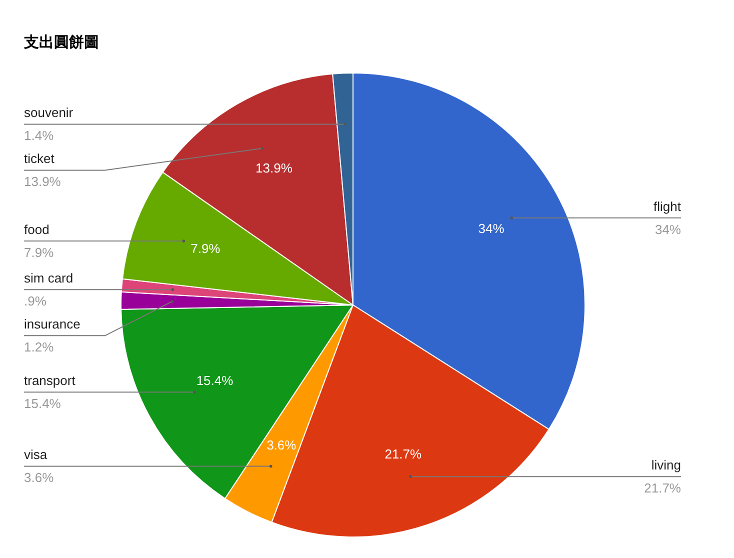 The image size is (734, 558). Describe the element at coordinates (36, 454) in the screenshot. I see `slice-label: visa` at that location.